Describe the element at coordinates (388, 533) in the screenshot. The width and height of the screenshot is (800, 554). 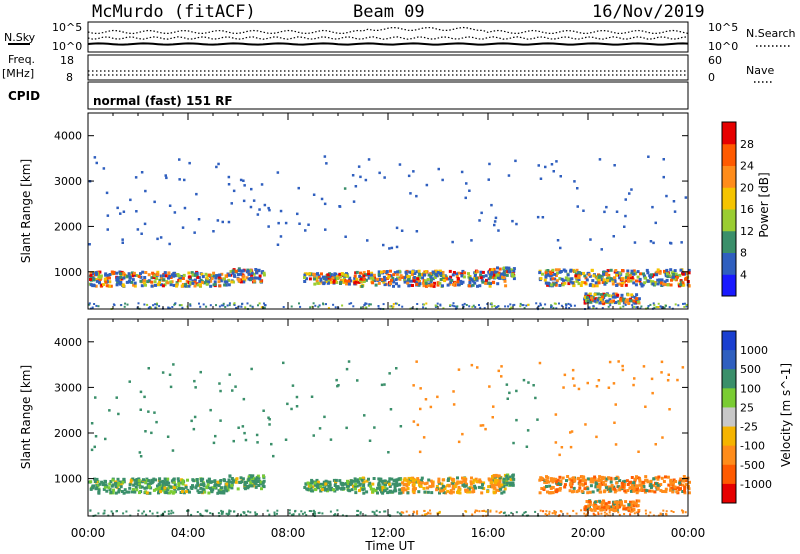
I see `x-ticklabel: 12:00` at that location.